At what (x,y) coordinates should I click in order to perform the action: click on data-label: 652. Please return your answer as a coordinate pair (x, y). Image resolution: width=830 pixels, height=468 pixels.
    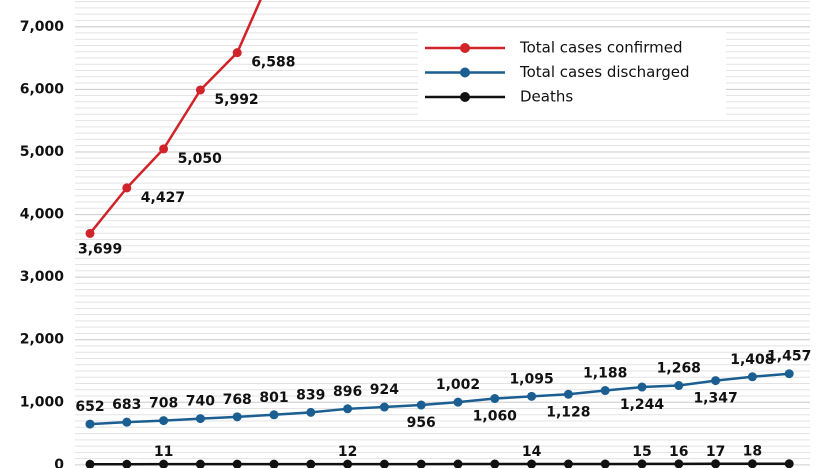
    Looking at the image, I should click on (89, 407).